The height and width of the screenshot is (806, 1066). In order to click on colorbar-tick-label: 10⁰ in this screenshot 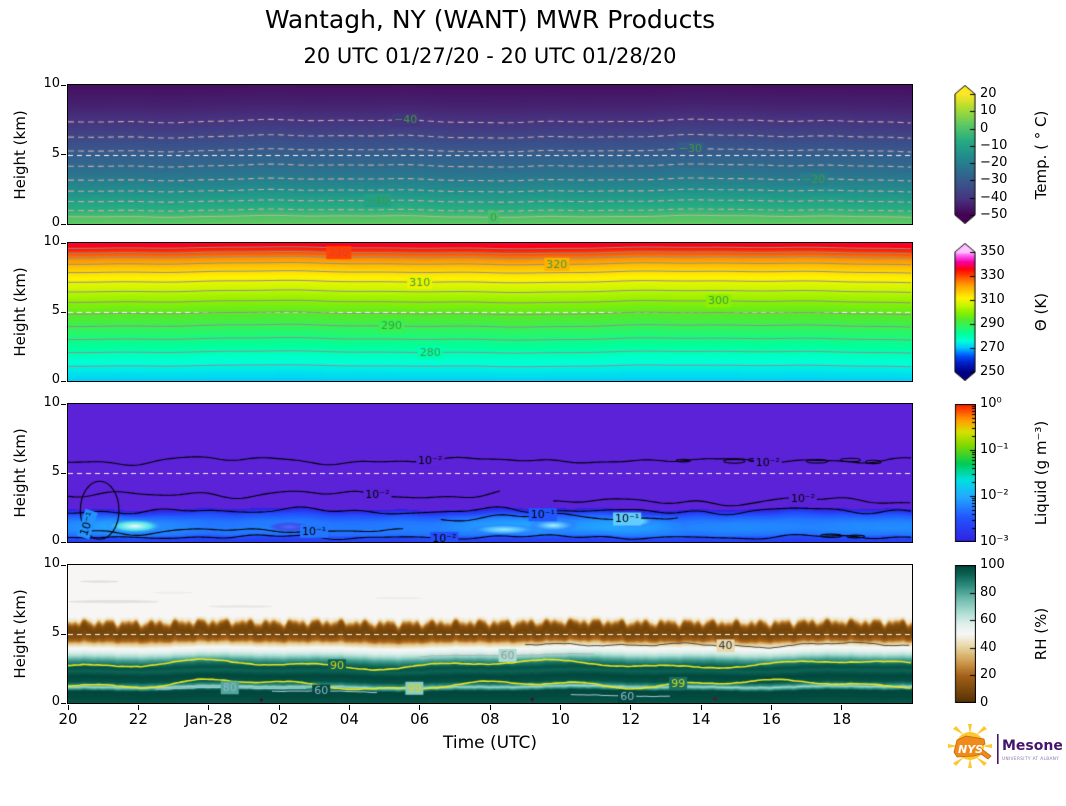, I will do `click(991, 403)`.